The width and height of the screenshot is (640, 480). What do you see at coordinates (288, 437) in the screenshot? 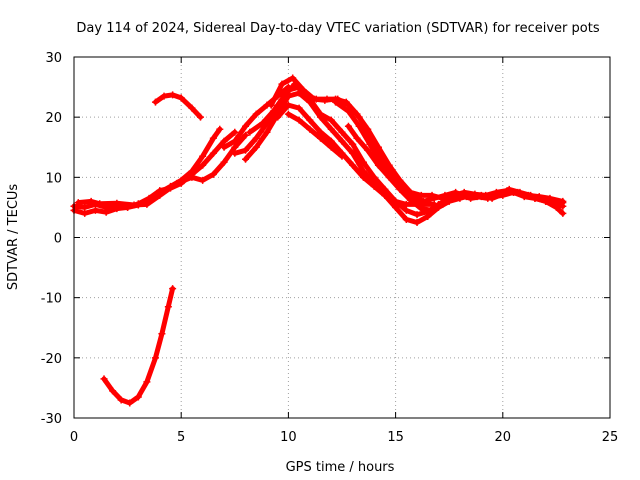
I see `x-tick-label: 10` at bounding box center [288, 437].